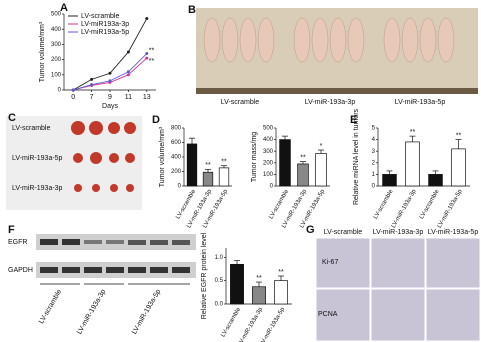  I want to click on mice, so click(329, 40).